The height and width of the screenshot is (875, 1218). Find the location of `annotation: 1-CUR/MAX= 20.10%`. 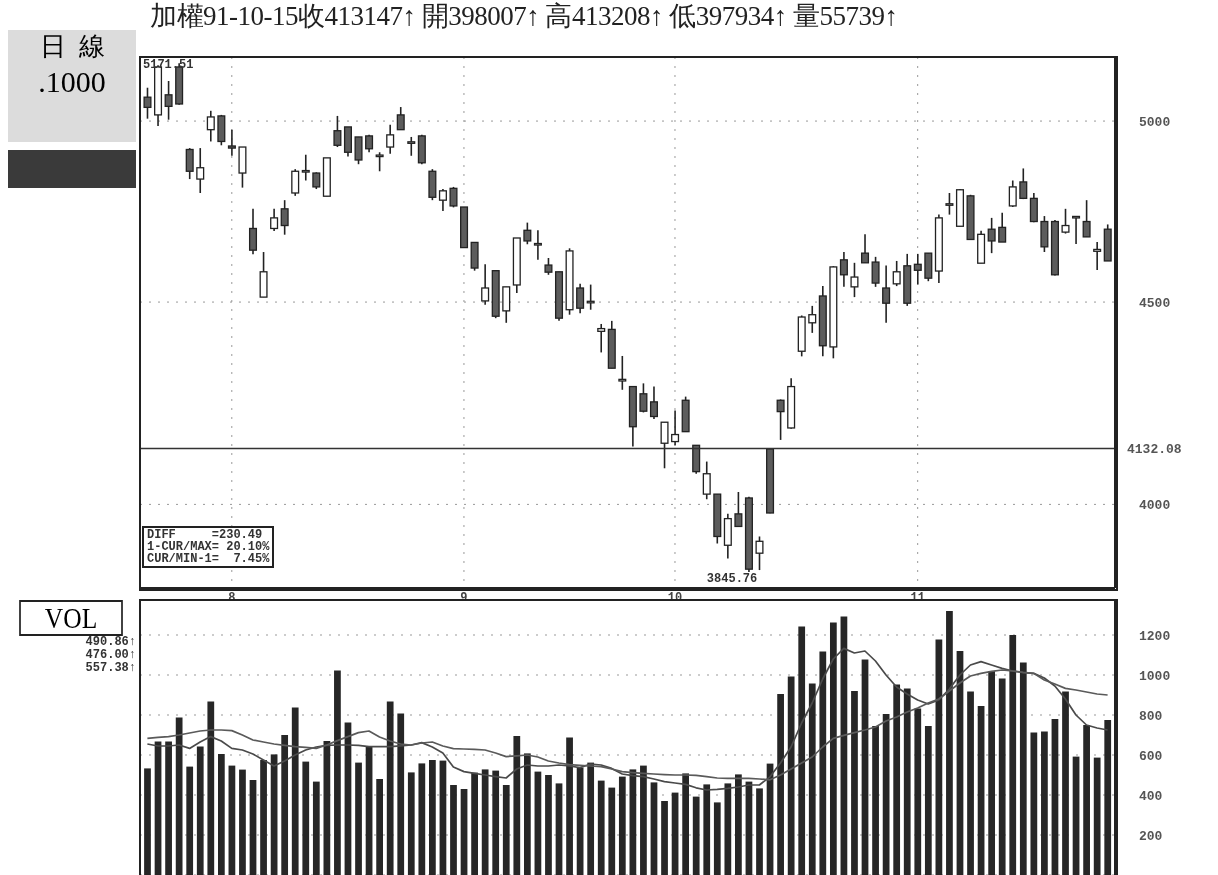

annotation: 1-CUR/MAX= 20.10% is located at coordinates (208, 547).